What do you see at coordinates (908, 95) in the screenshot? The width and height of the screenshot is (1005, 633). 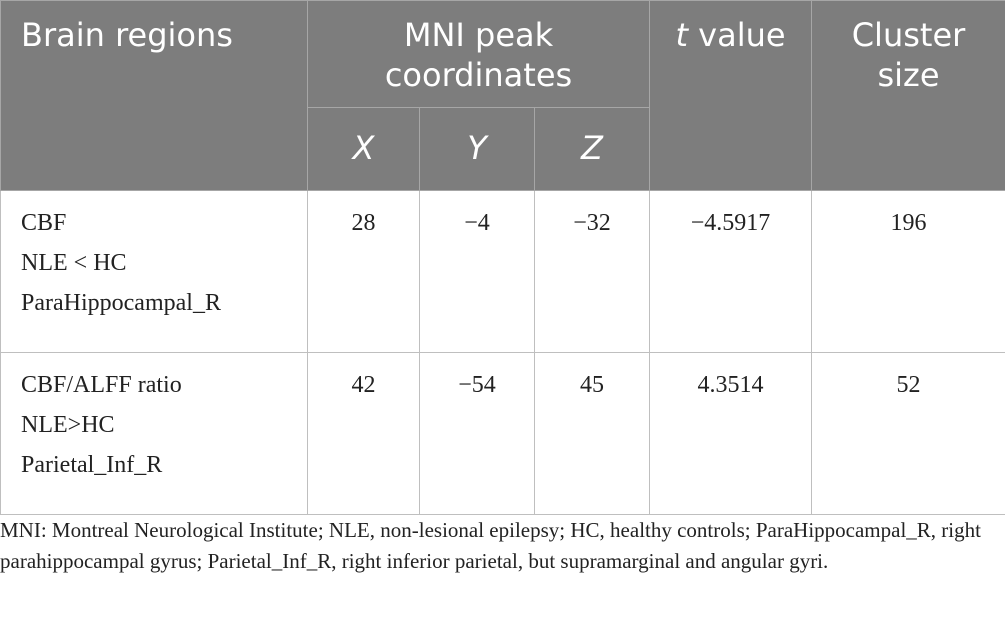 I see `header-cluster-size: Cluster size` at bounding box center [908, 95].